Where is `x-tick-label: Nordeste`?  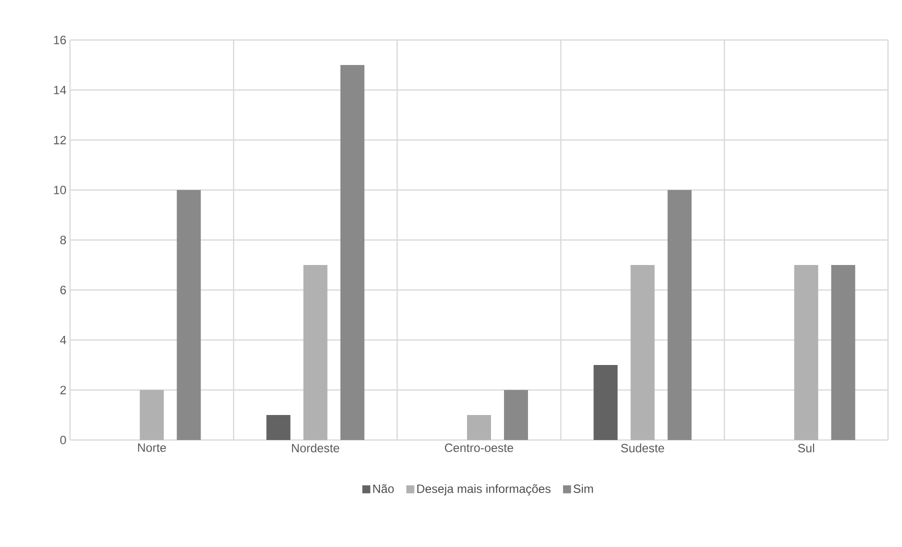 x-tick-label: Nordeste is located at coordinates (316, 448).